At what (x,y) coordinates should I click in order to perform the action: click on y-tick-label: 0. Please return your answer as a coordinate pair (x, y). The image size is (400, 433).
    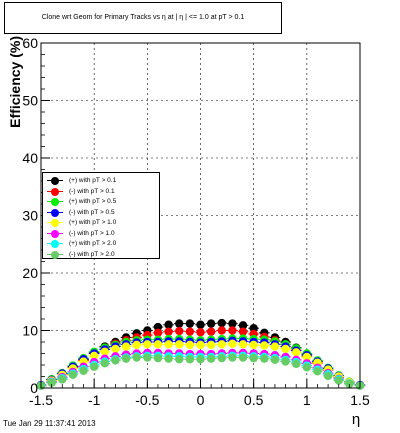
    Looking at the image, I should click on (34, 388).